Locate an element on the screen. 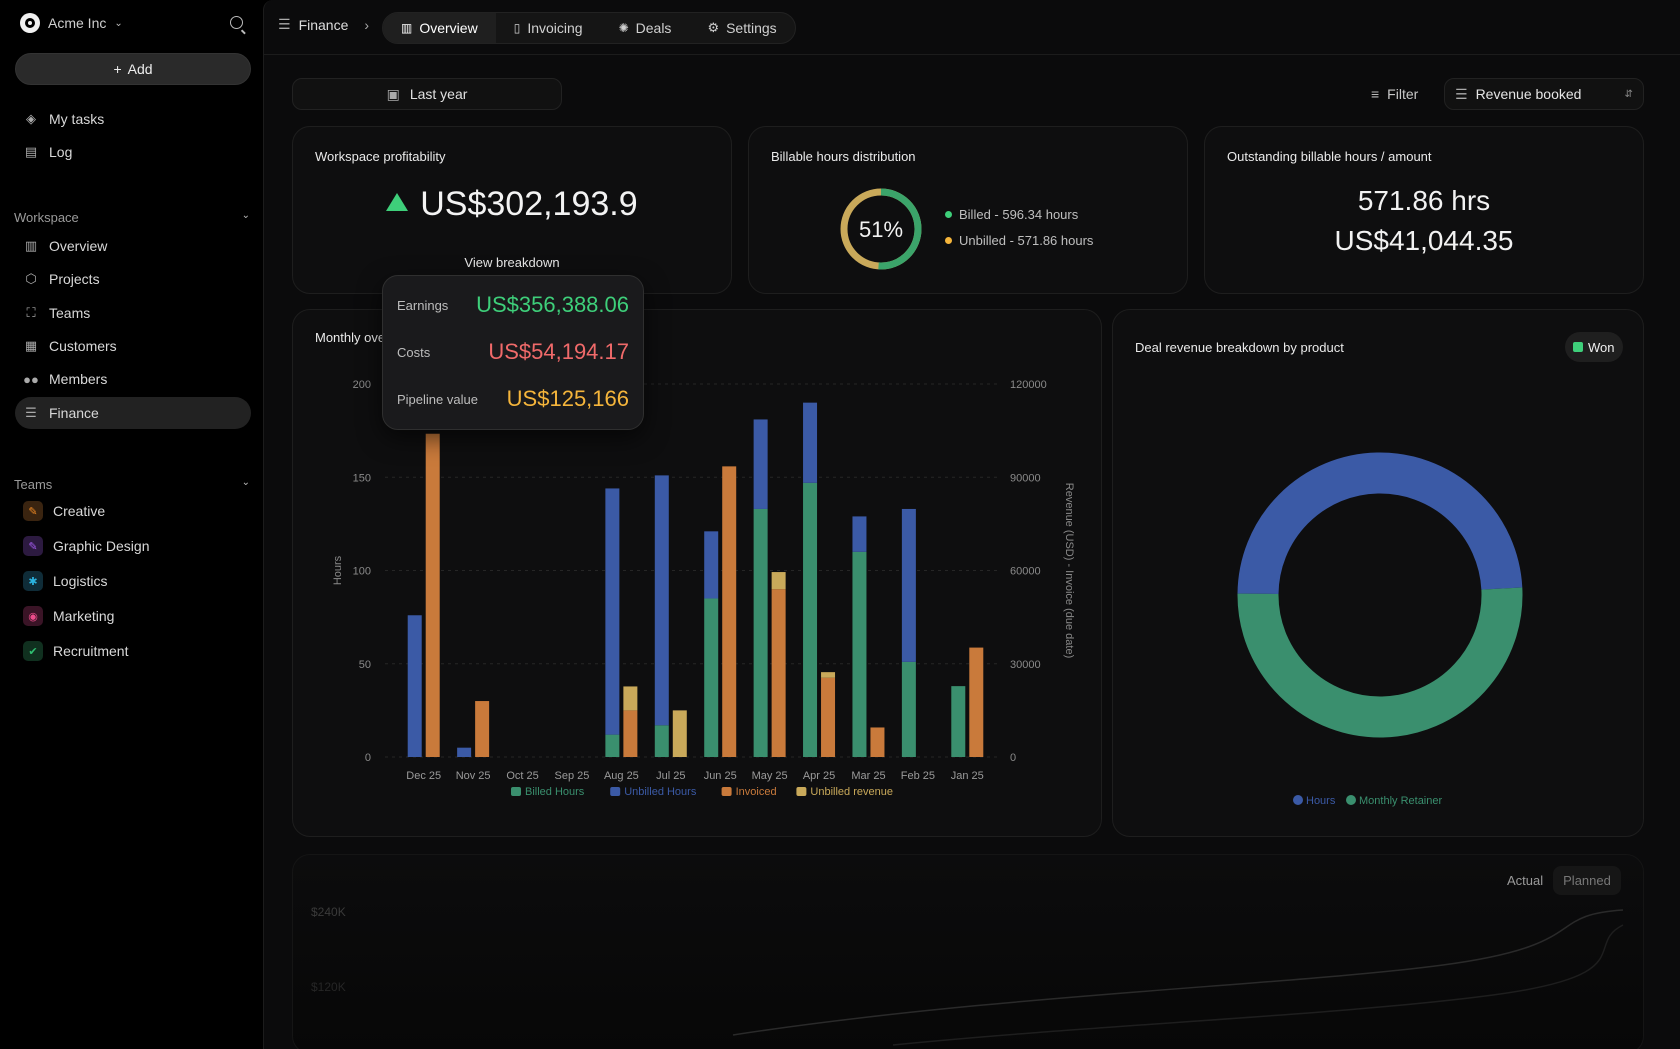 The image size is (1680, 1049). tab-invoicing: ▯ Invoicing is located at coordinates (548, 28).